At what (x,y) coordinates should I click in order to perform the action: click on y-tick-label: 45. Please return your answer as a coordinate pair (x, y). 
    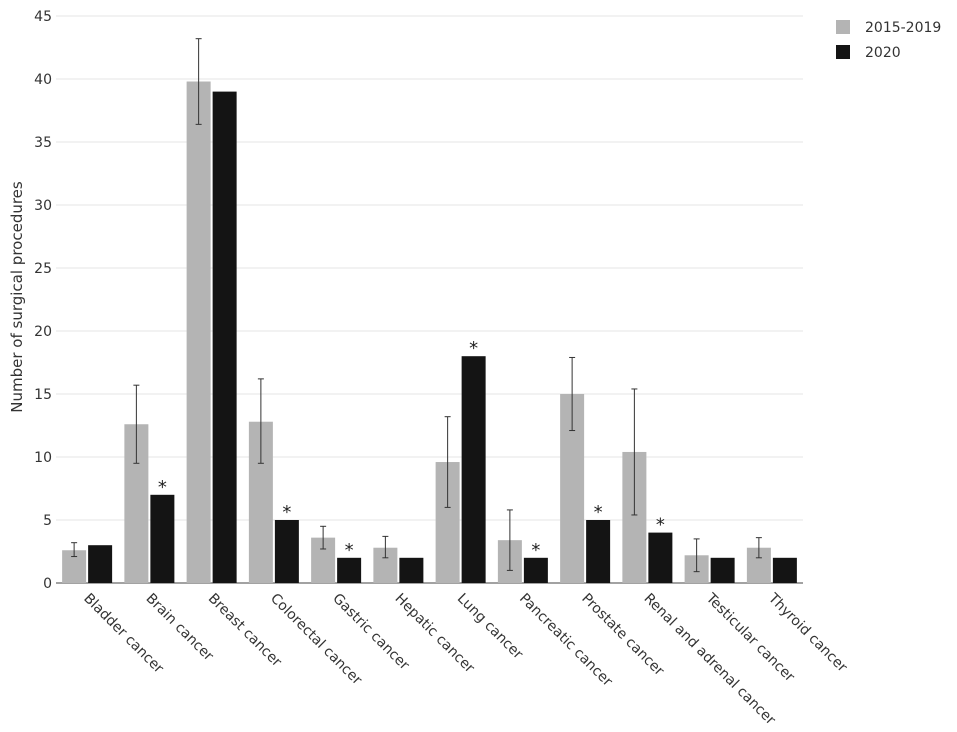
    Looking at the image, I should click on (43, 17).